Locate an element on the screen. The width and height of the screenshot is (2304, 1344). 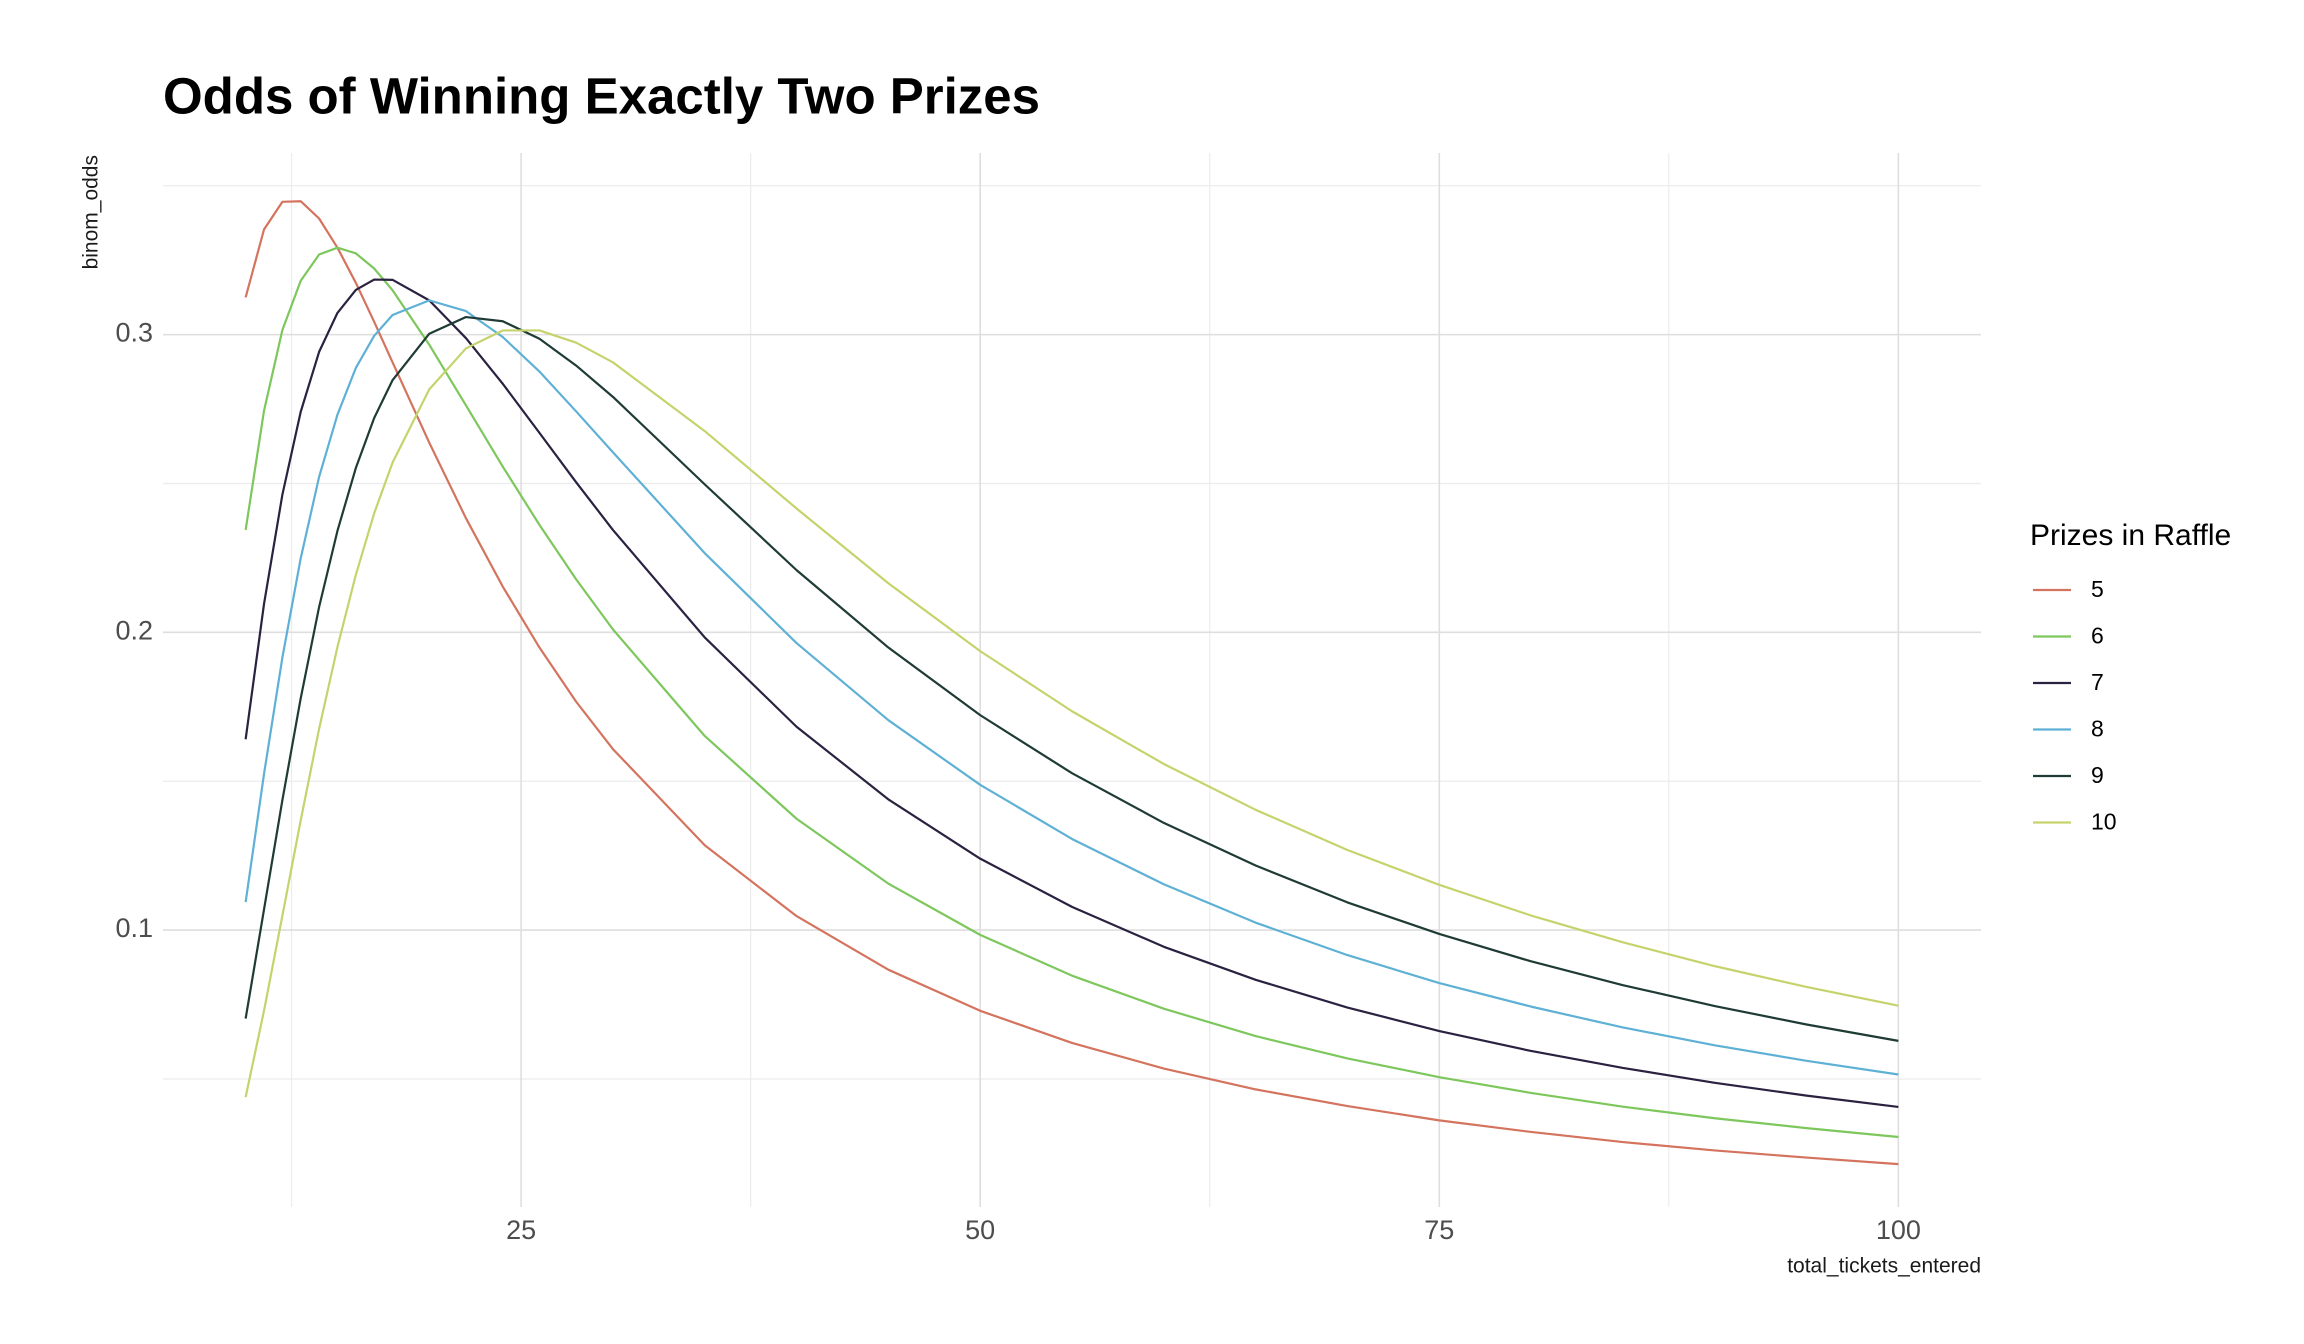
x-axis-title: total_tickets_entered is located at coordinates (1884, 1266).